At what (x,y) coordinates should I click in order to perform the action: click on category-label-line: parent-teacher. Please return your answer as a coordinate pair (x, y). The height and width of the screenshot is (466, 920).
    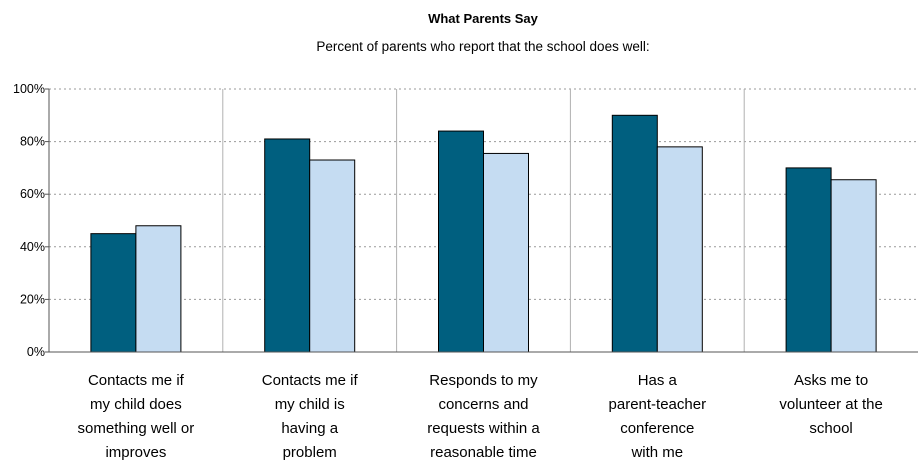
    Looking at the image, I should click on (658, 404).